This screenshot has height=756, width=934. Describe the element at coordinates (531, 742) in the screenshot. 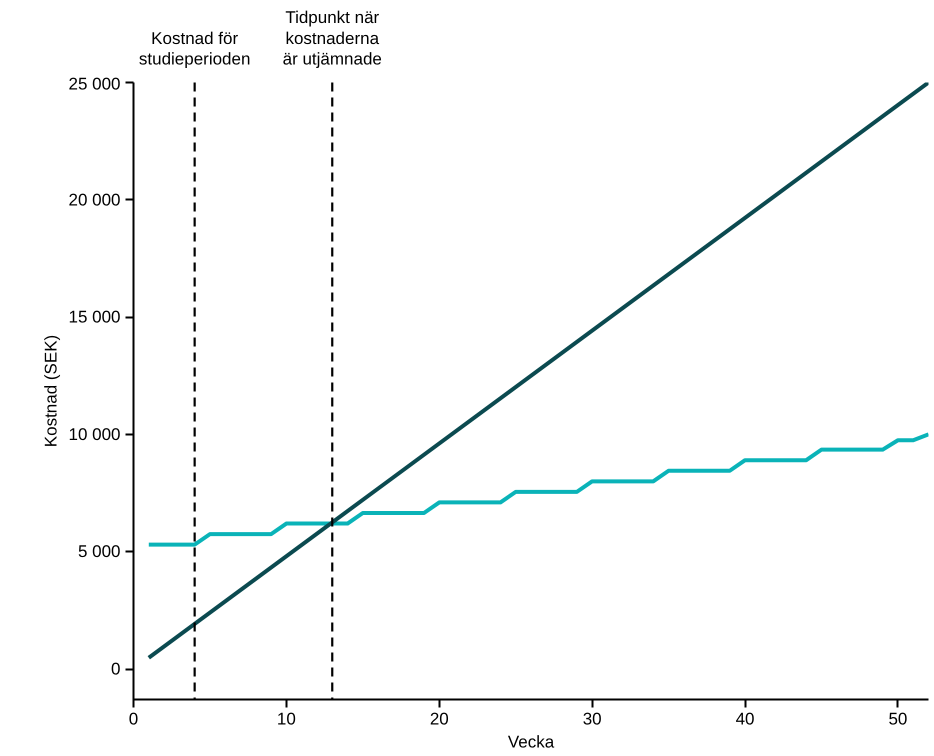

I see `x-axis-title: Vecka` at that location.